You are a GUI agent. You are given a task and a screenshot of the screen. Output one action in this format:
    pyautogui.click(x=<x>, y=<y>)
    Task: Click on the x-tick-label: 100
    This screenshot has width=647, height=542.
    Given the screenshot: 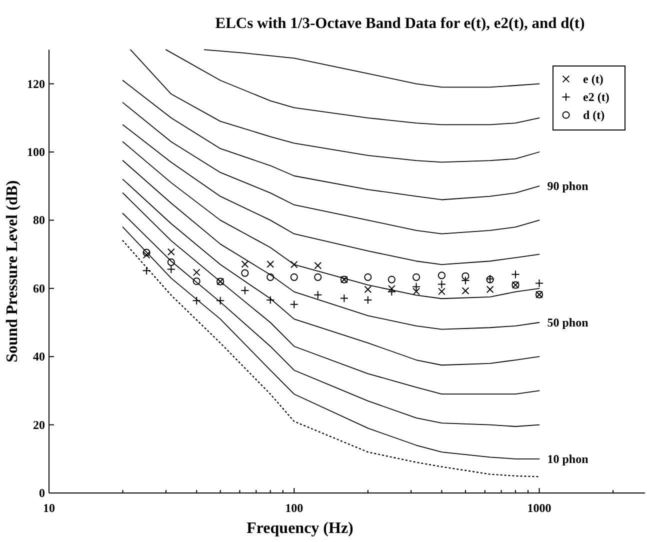 What is the action you would take?
    pyautogui.click(x=294, y=508)
    